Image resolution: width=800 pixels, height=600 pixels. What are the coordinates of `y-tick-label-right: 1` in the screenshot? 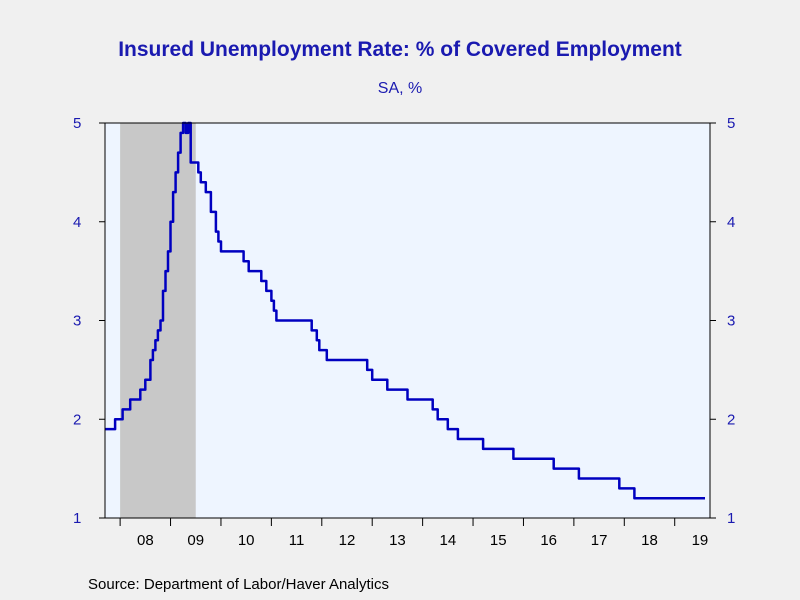 It's located at (731, 518).